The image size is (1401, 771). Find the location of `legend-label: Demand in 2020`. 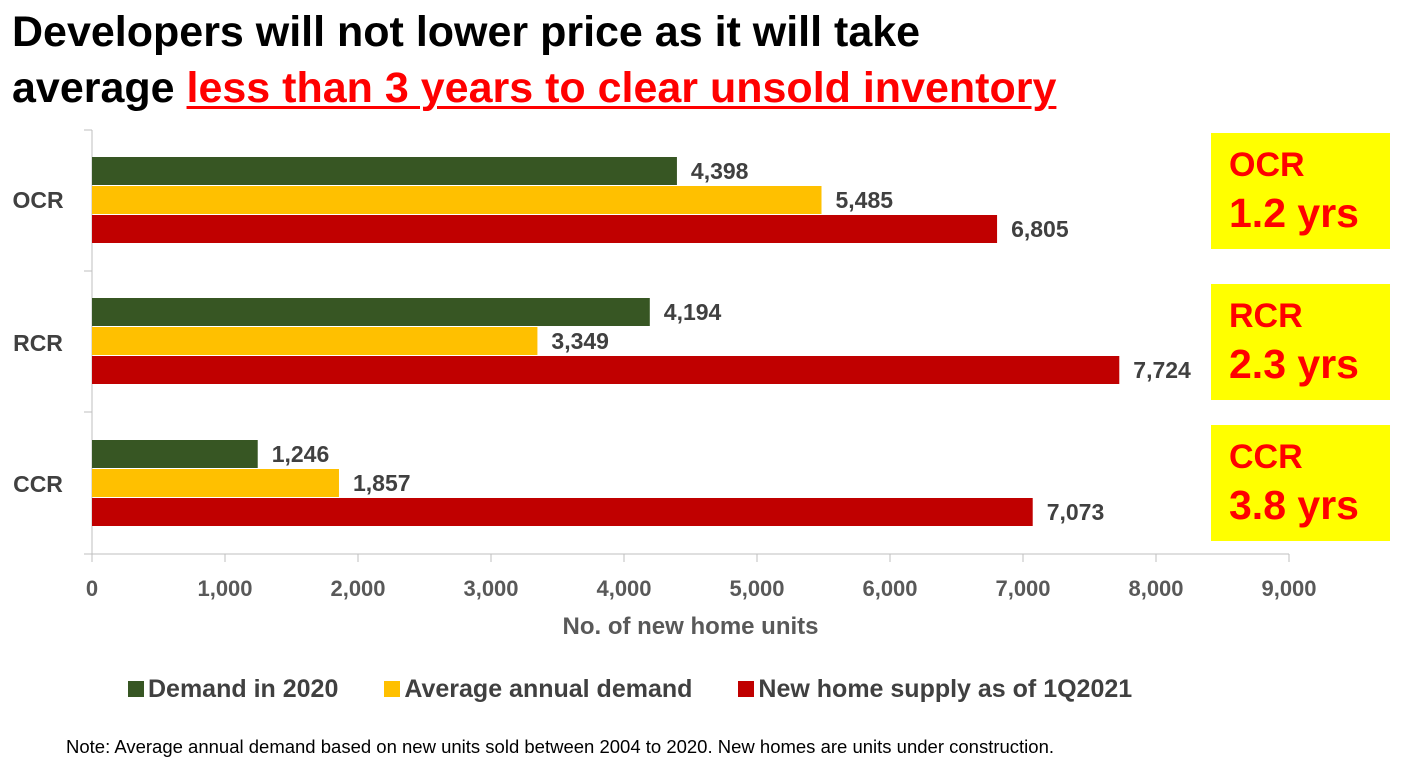

legend-label: Demand in 2020 is located at coordinates (243, 688).